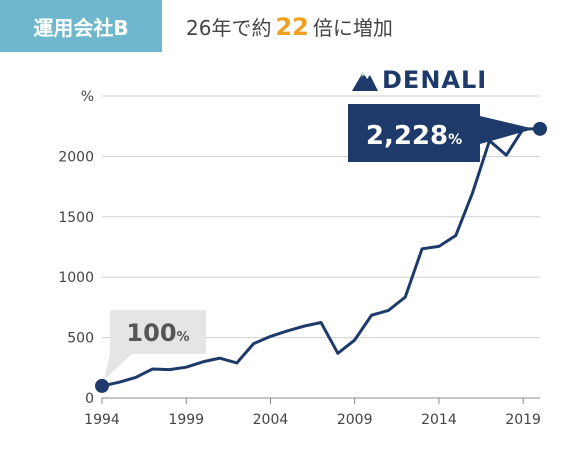 The image size is (576, 458). I want to click on logo-text: DENALI, so click(435, 80).